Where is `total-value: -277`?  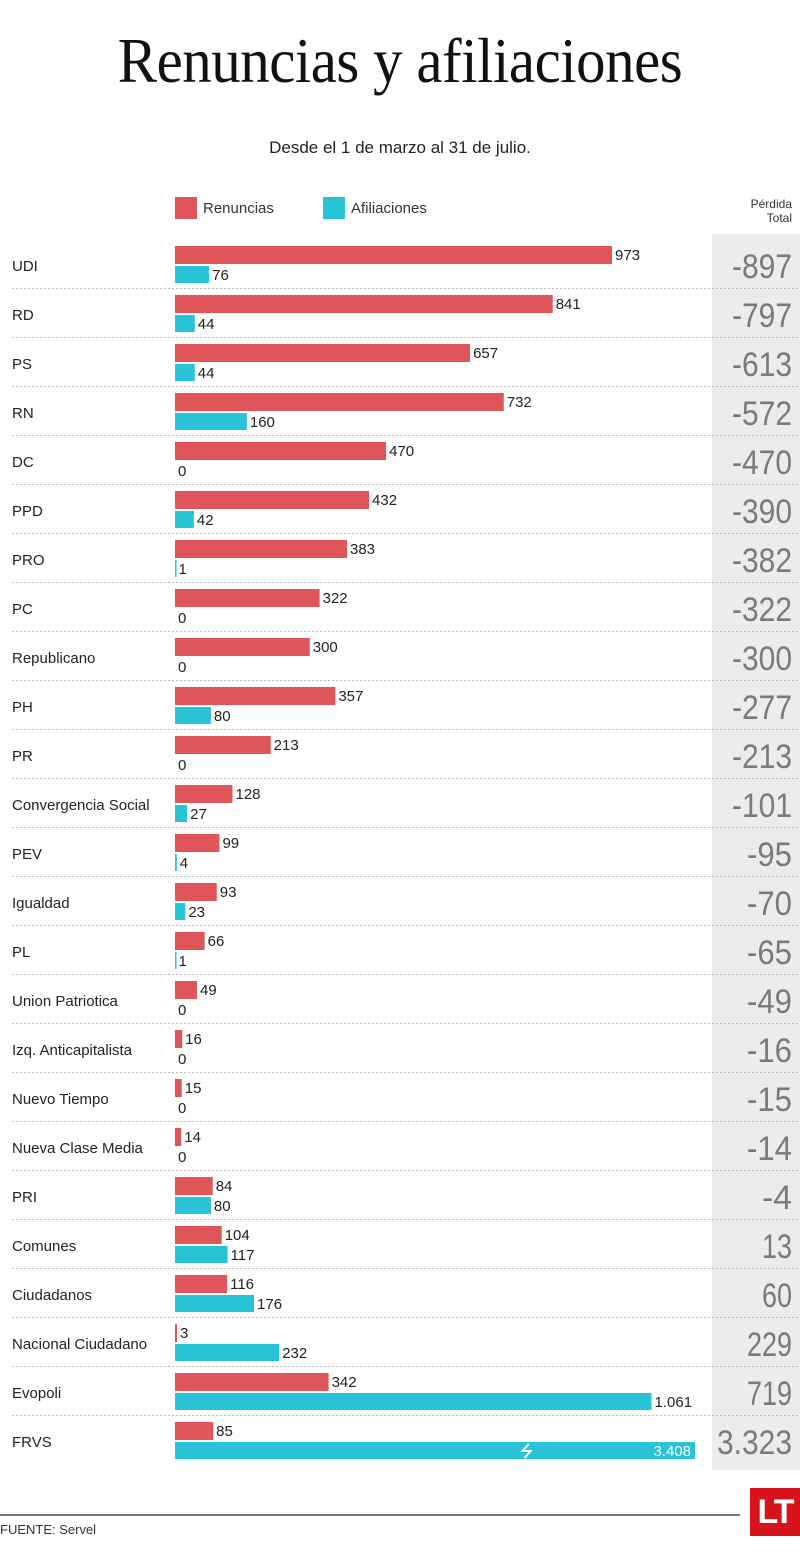 total-value: -277 is located at coordinates (762, 708).